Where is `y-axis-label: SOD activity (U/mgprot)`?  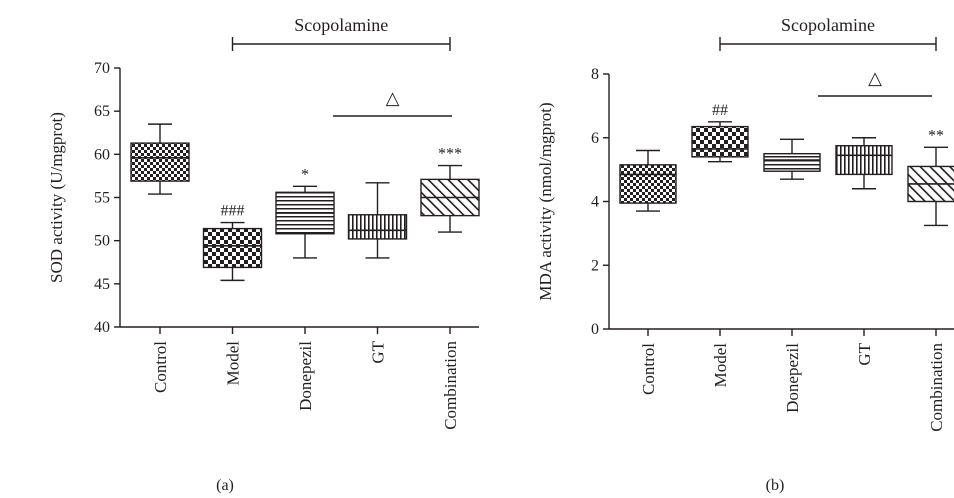
y-axis-label: SOD activity (U/mgprot) is located at coordinates (56, 197).